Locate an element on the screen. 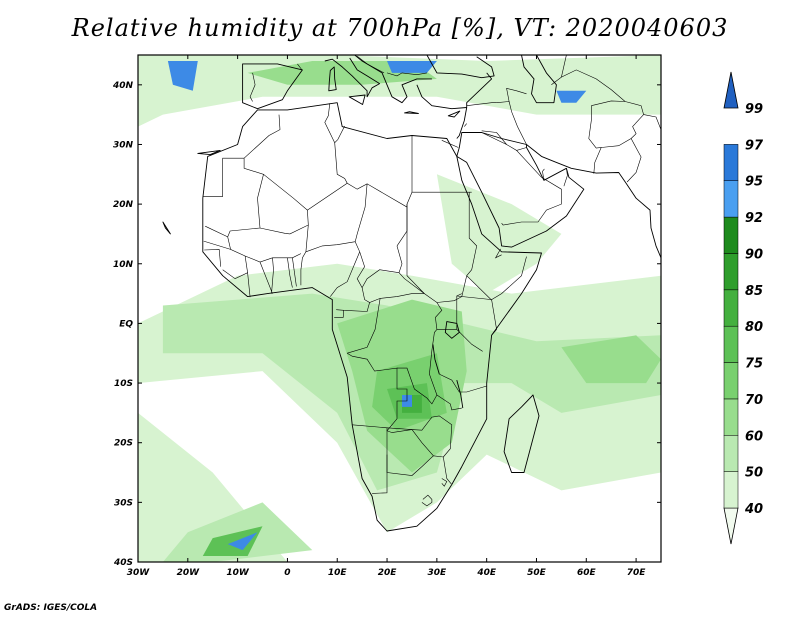 This screenshot has width=800, height=618. coastline-sardinia-corsica is located at coordinates (332, 79).